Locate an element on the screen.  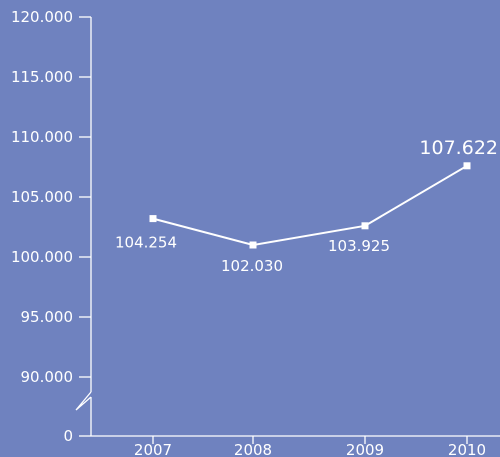
y-tick-label: 105.000 is located at coordinates (42, 197).